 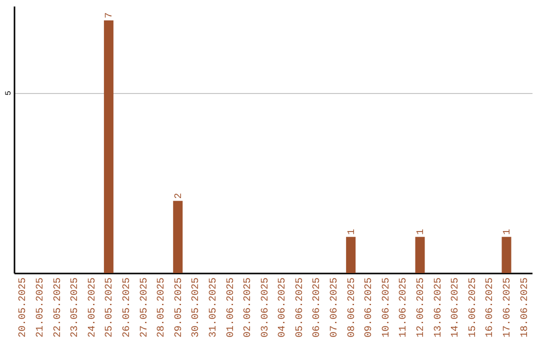 What do you see at coordinates (404, 308) in the screenshot?
I see `x-tick-label: 11.06.2025` at bounding box center [404, 308].